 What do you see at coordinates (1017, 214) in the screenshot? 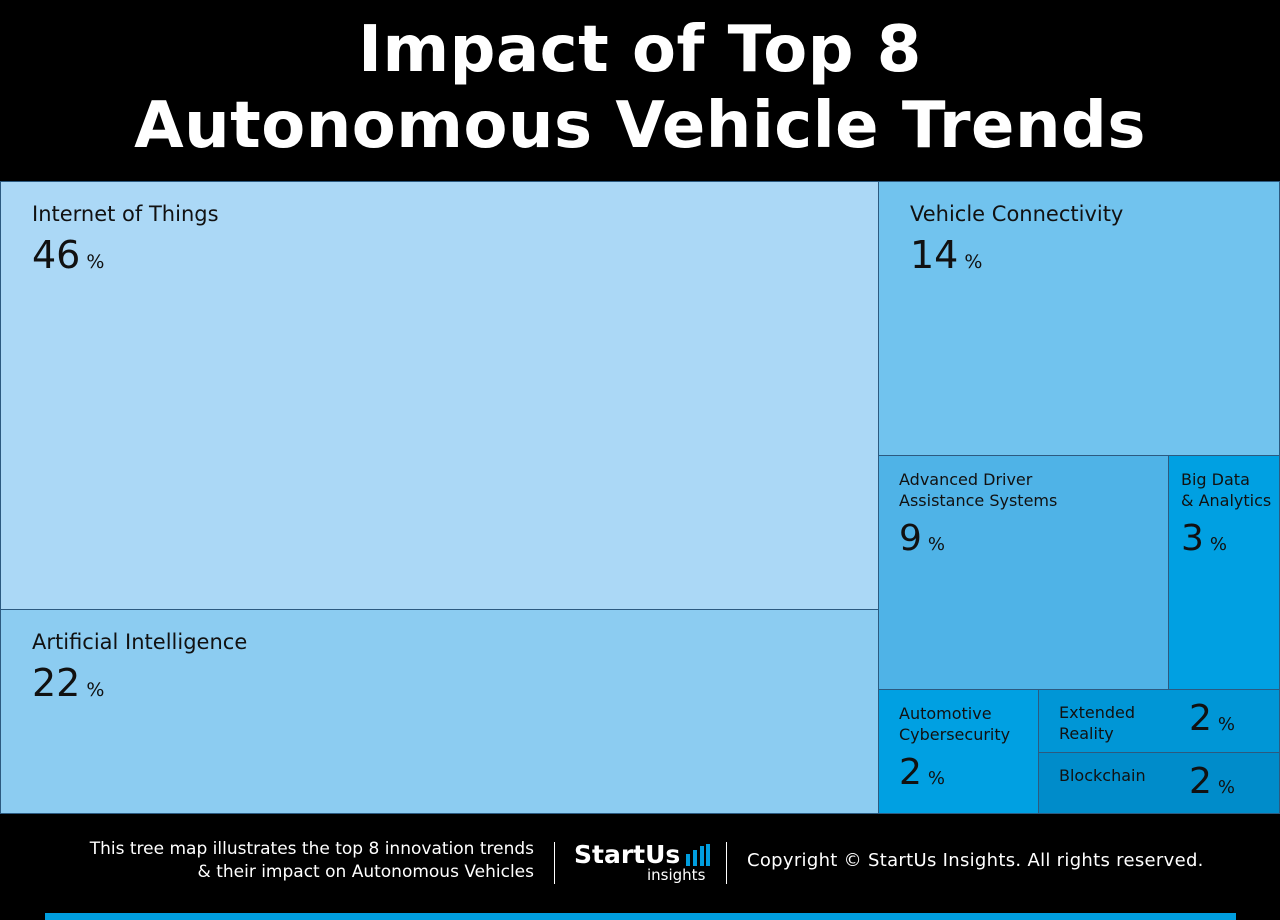
I see `tile-label: Vehicle Connectivity` at bounding box center [1017, 214].